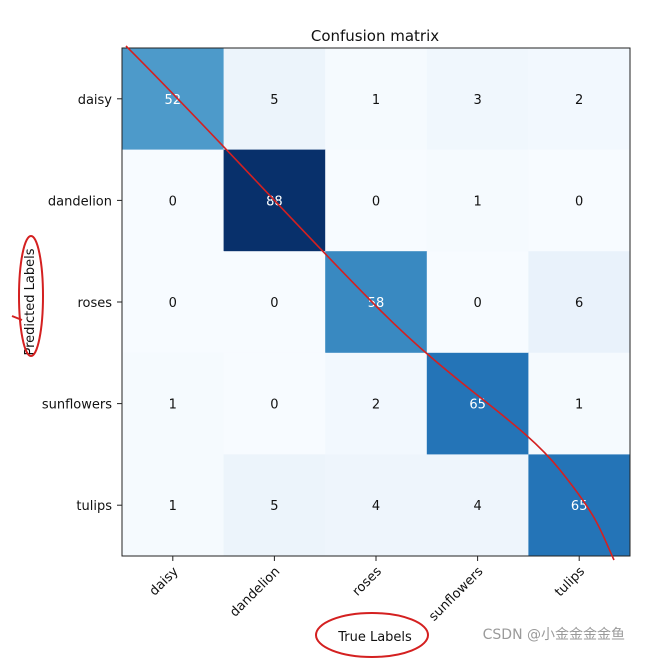 The height and width of the screenshot is (658, 653). Describe the element at coordinates (570, 582) in the screenshot. I see `x-tick-label: tulips` at that location.